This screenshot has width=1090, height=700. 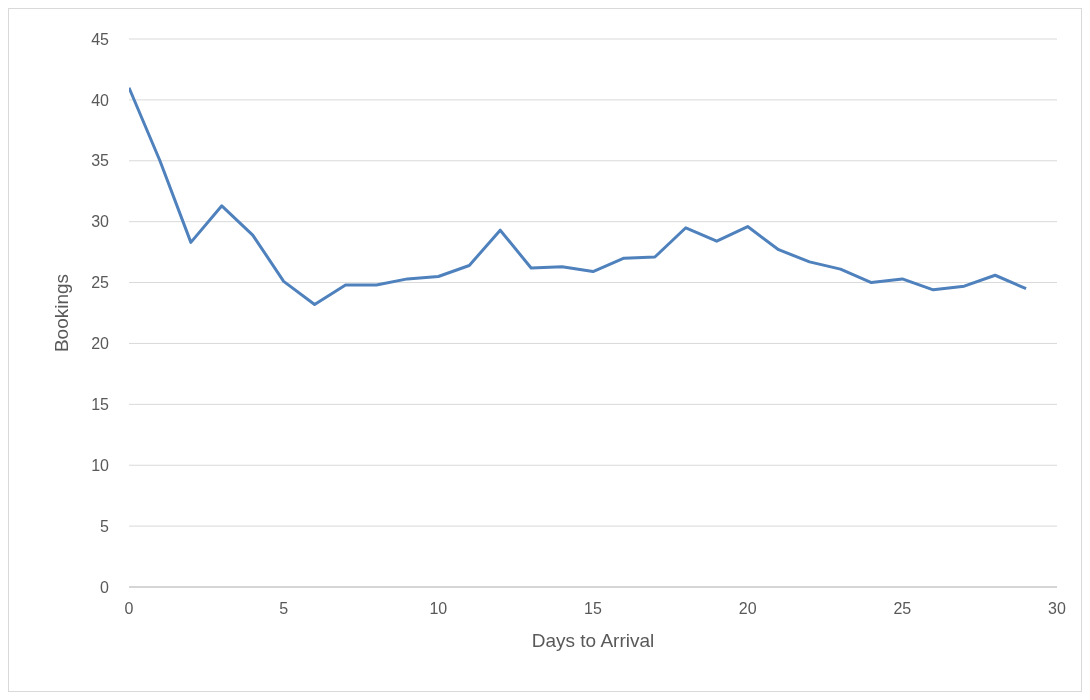 What do you see at coordinates (438, 609) in the screenshot?
I see `x-tick-label: 10` at bounding box center [438, 609].